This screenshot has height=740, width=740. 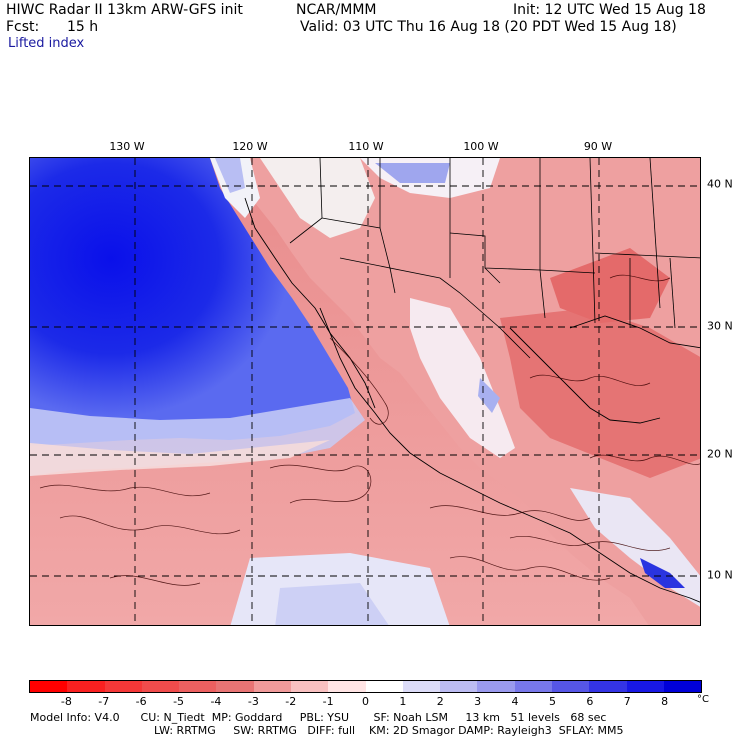 I want to click on colorbar-tick-label: -8, so click(x=66, y=701).